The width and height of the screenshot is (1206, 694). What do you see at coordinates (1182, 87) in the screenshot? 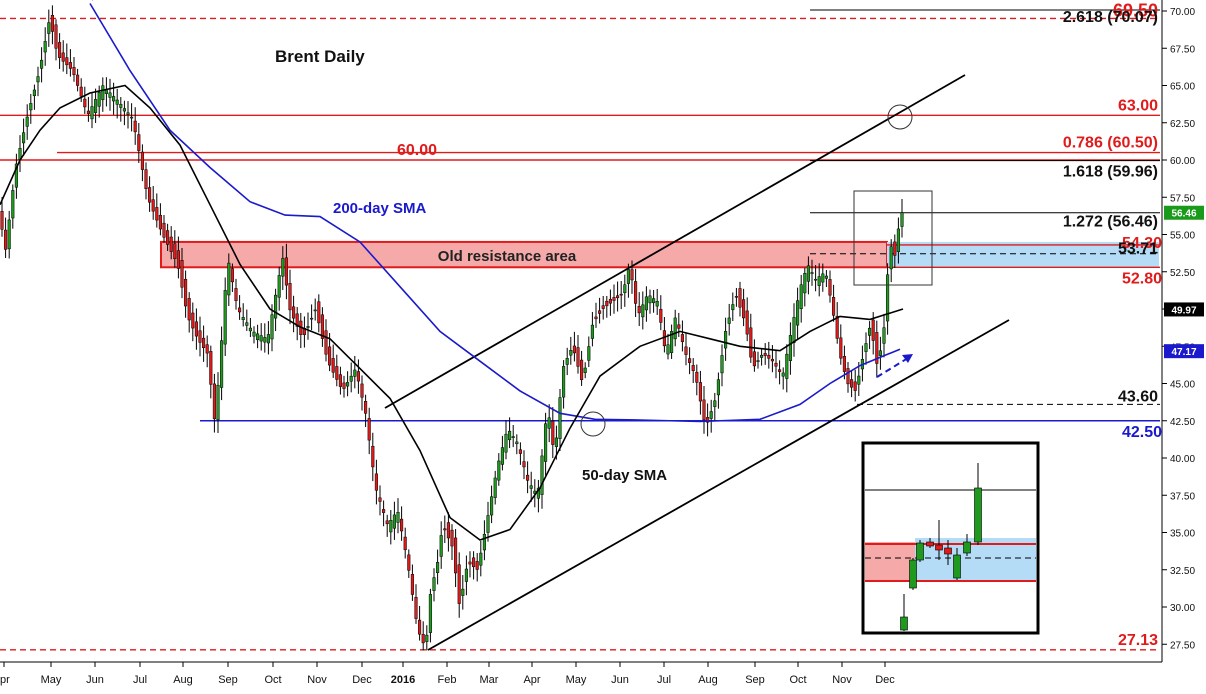
I see `y-tick-label-15: 65.00` at bounding box center [1182, 87].